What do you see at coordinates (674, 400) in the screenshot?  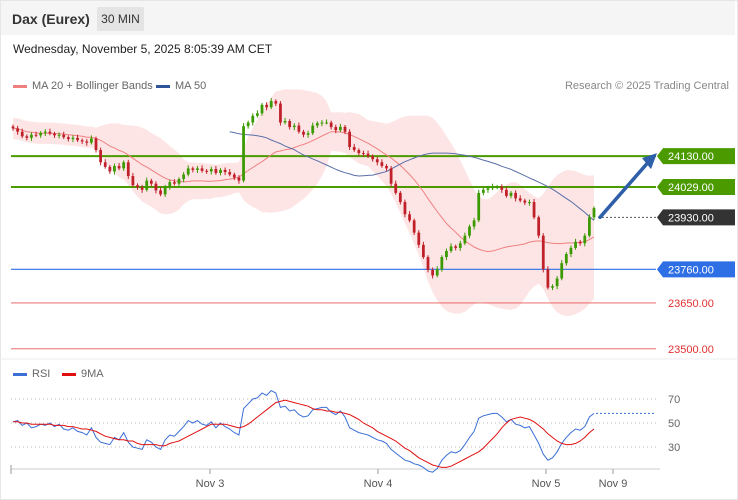 I see `rsi-tick-70: 70` at bounding box center [674, 400].